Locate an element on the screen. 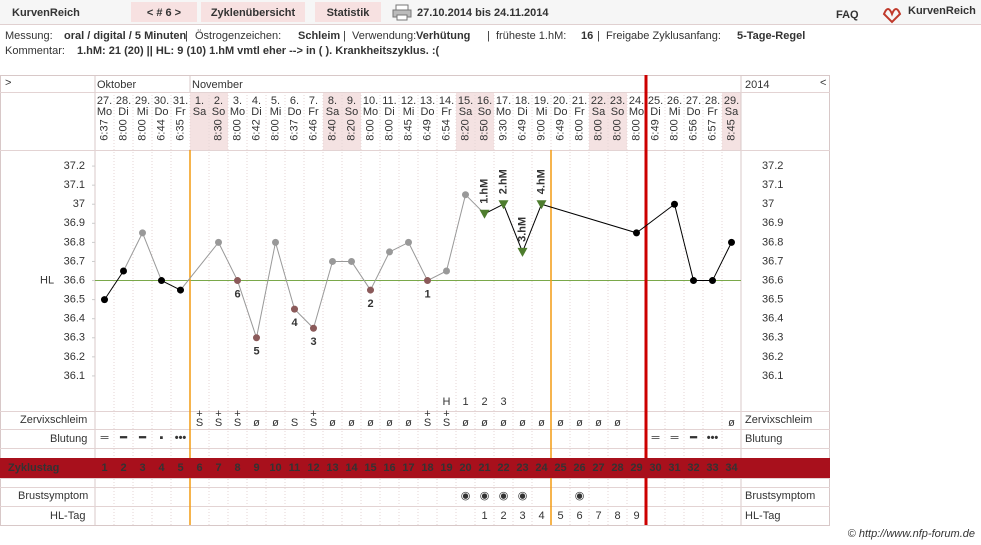 This screenshot has width=981, height=545. info-value: Verhütung is located at coordinates (443, 36).